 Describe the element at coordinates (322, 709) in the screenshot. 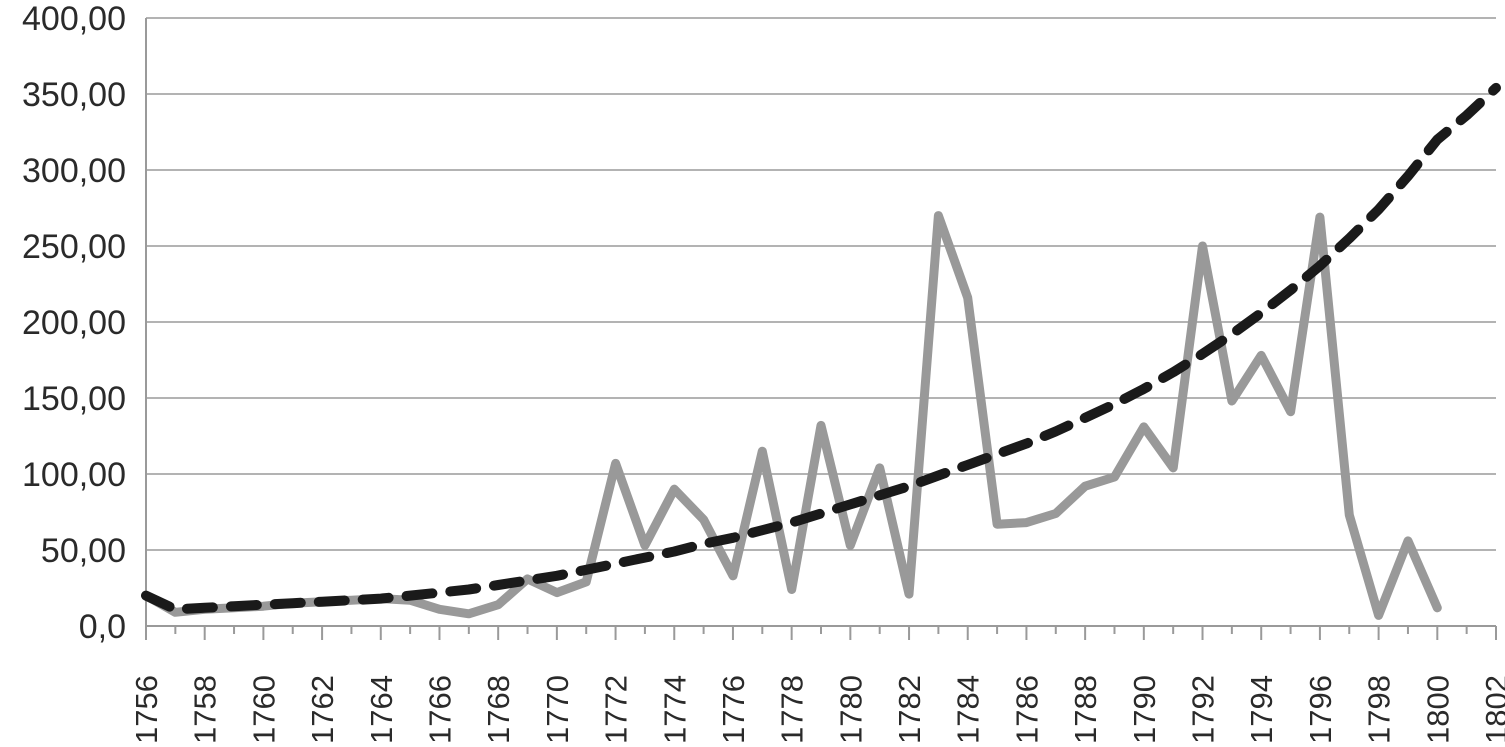

I see `x-tick-label: 1762` at that location.